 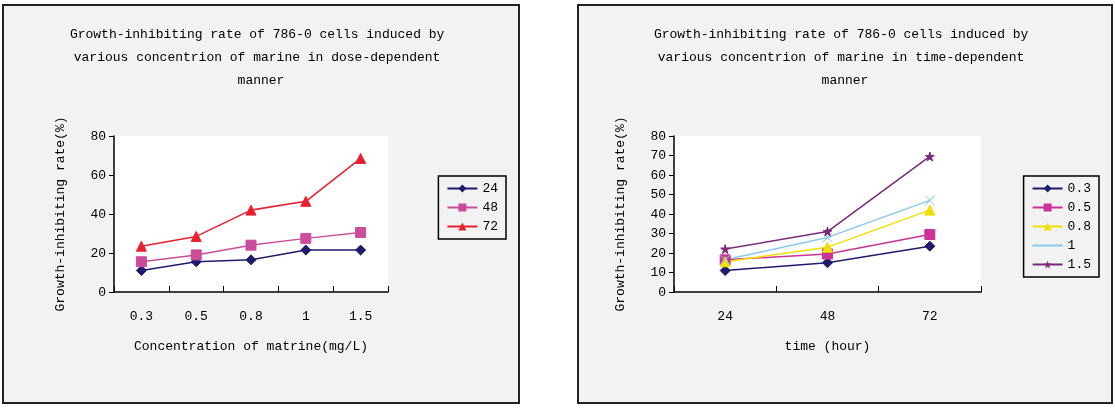 What do you see at coordinates (1079, 264) in the screenshot?
I see `legend-label: 1.5` at bounding box center [1079, 264].